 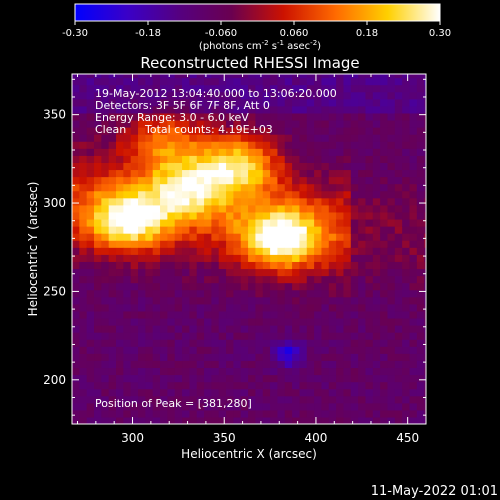 What do you see at coordinates (173, 403) in the screenshot?
I see `overlay-peak-position: Position of Peak = [381,280]` at bounding box center [173, 403].